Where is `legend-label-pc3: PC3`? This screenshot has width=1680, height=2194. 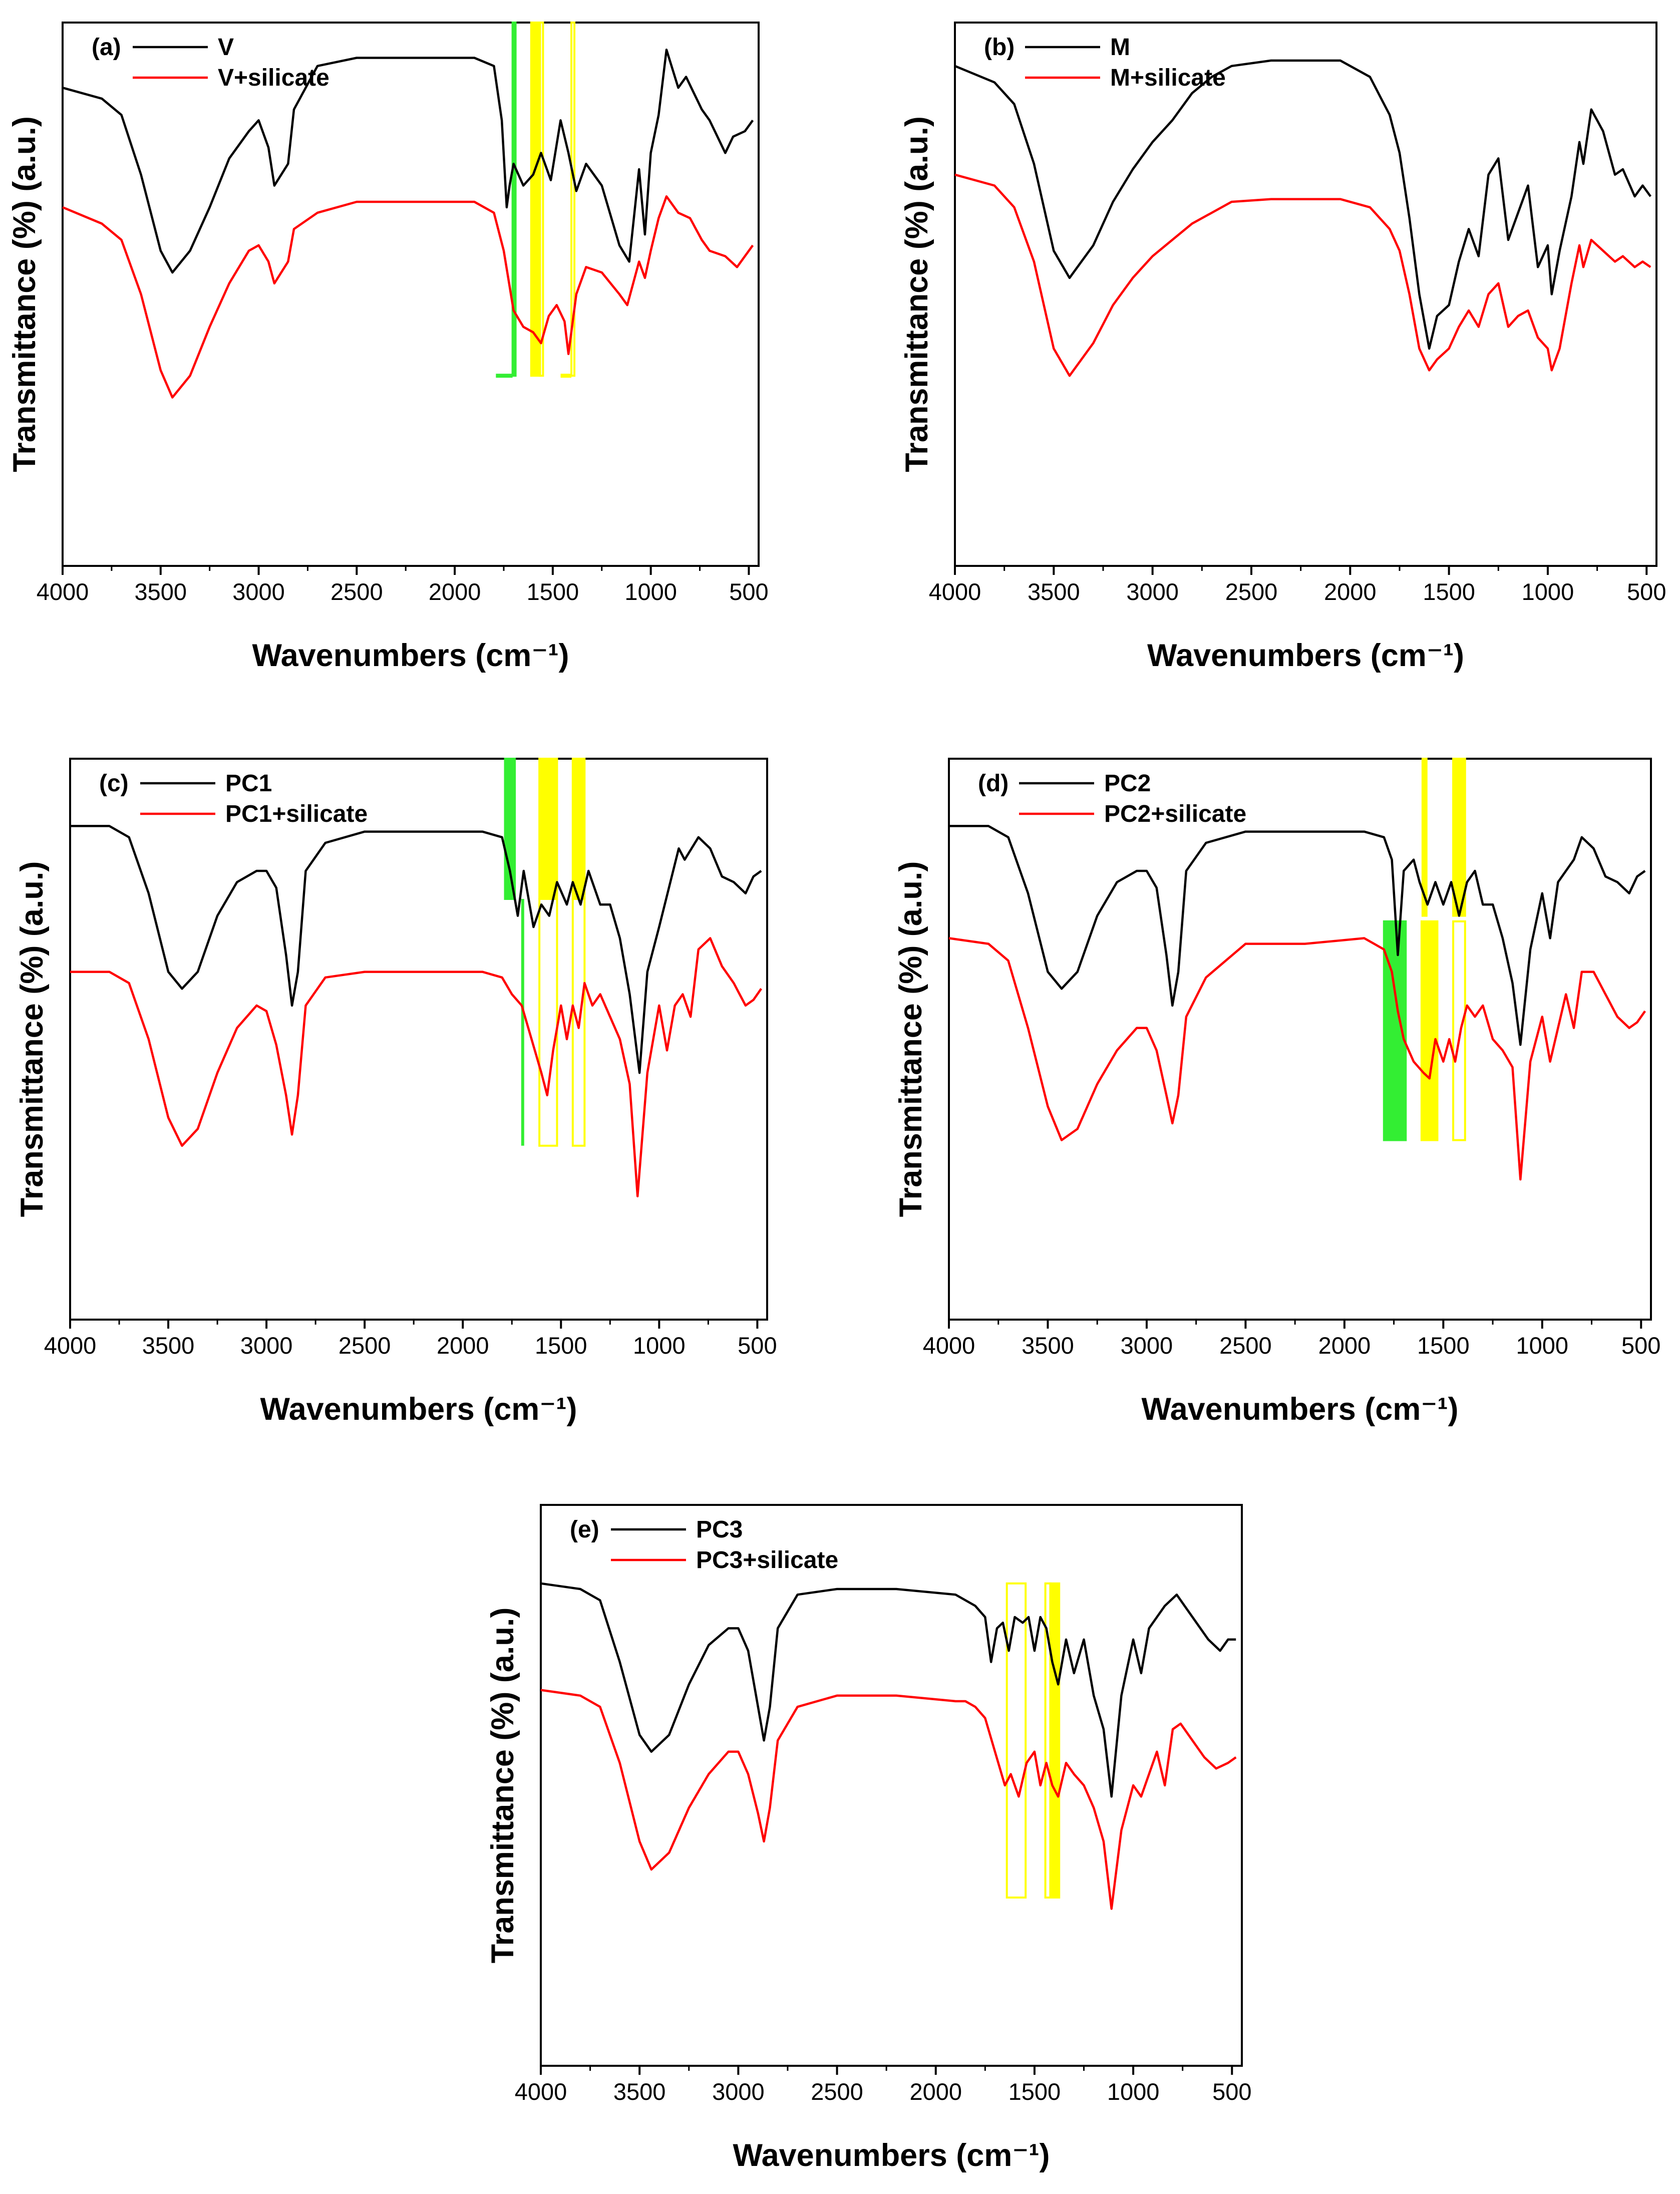 legend-label-pc3: PC3 is located at coordinates (720, 1529).